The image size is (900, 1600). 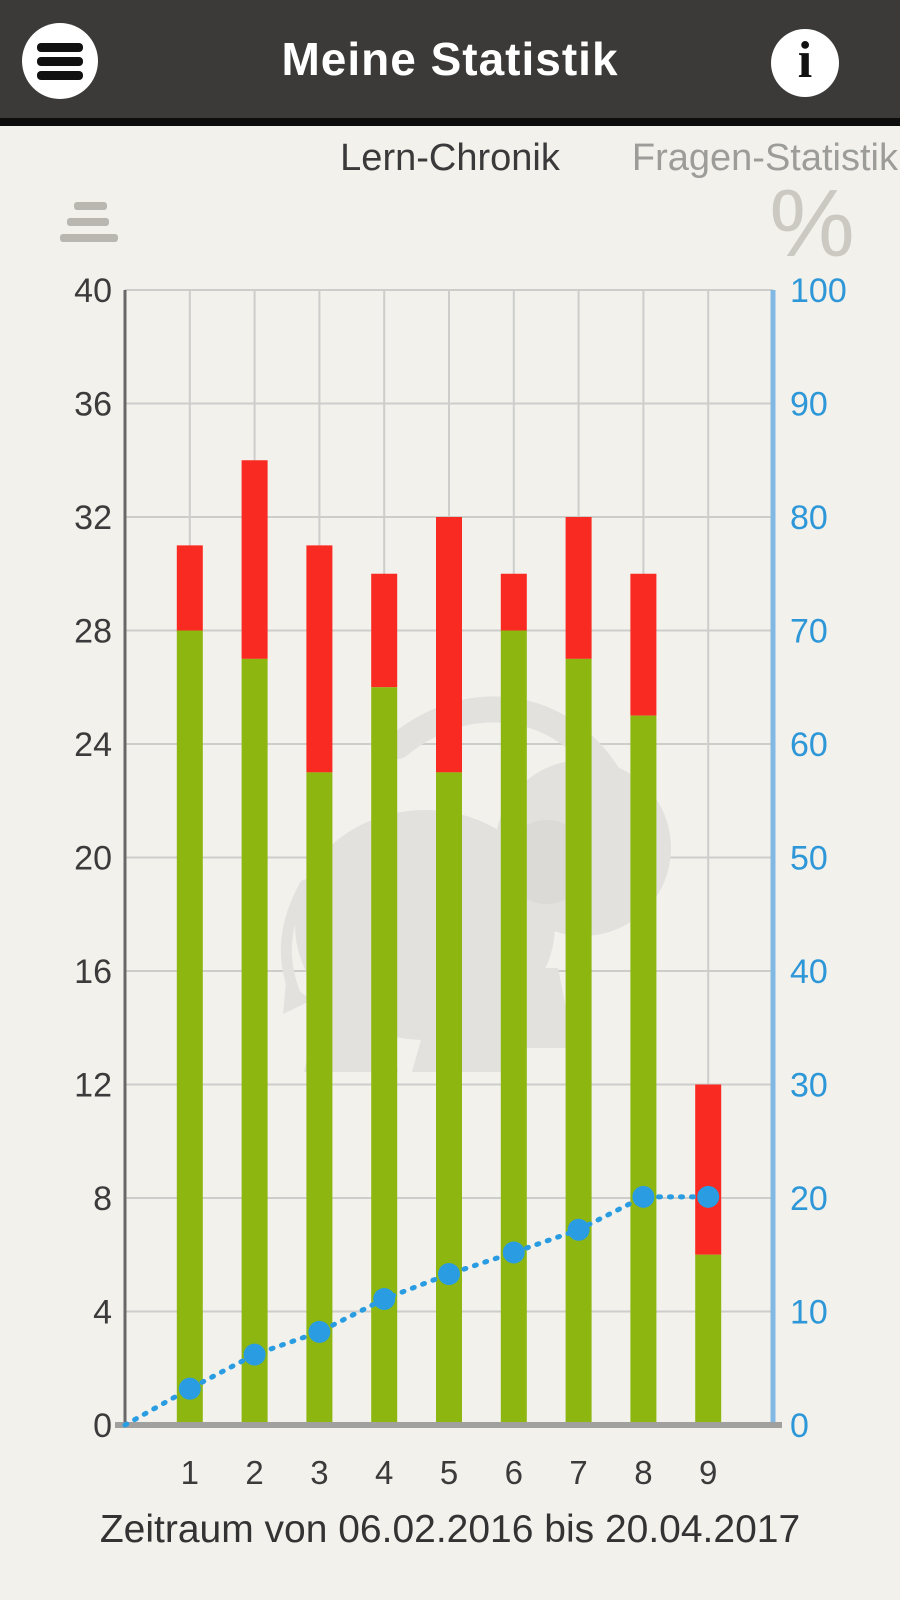 I want to click on right-tick-40: 40, so click(x=809, y=972).